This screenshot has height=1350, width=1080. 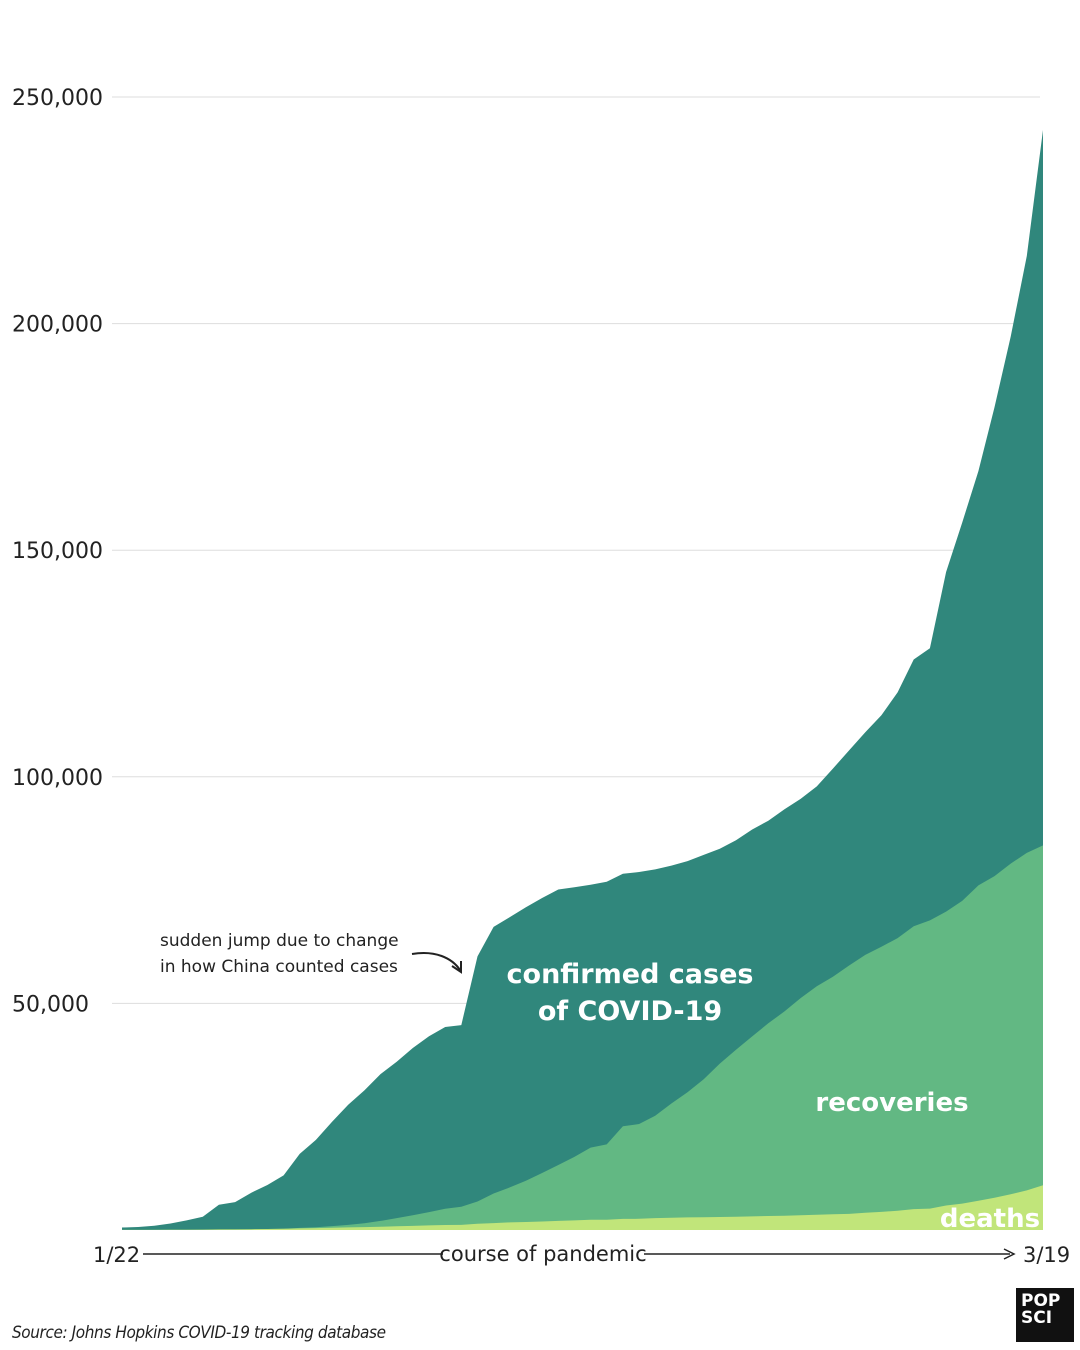 What do you see at coordinates (582, 1207) in the screenshot?
I see `area-deaths` at bounding box center [582, 1207].